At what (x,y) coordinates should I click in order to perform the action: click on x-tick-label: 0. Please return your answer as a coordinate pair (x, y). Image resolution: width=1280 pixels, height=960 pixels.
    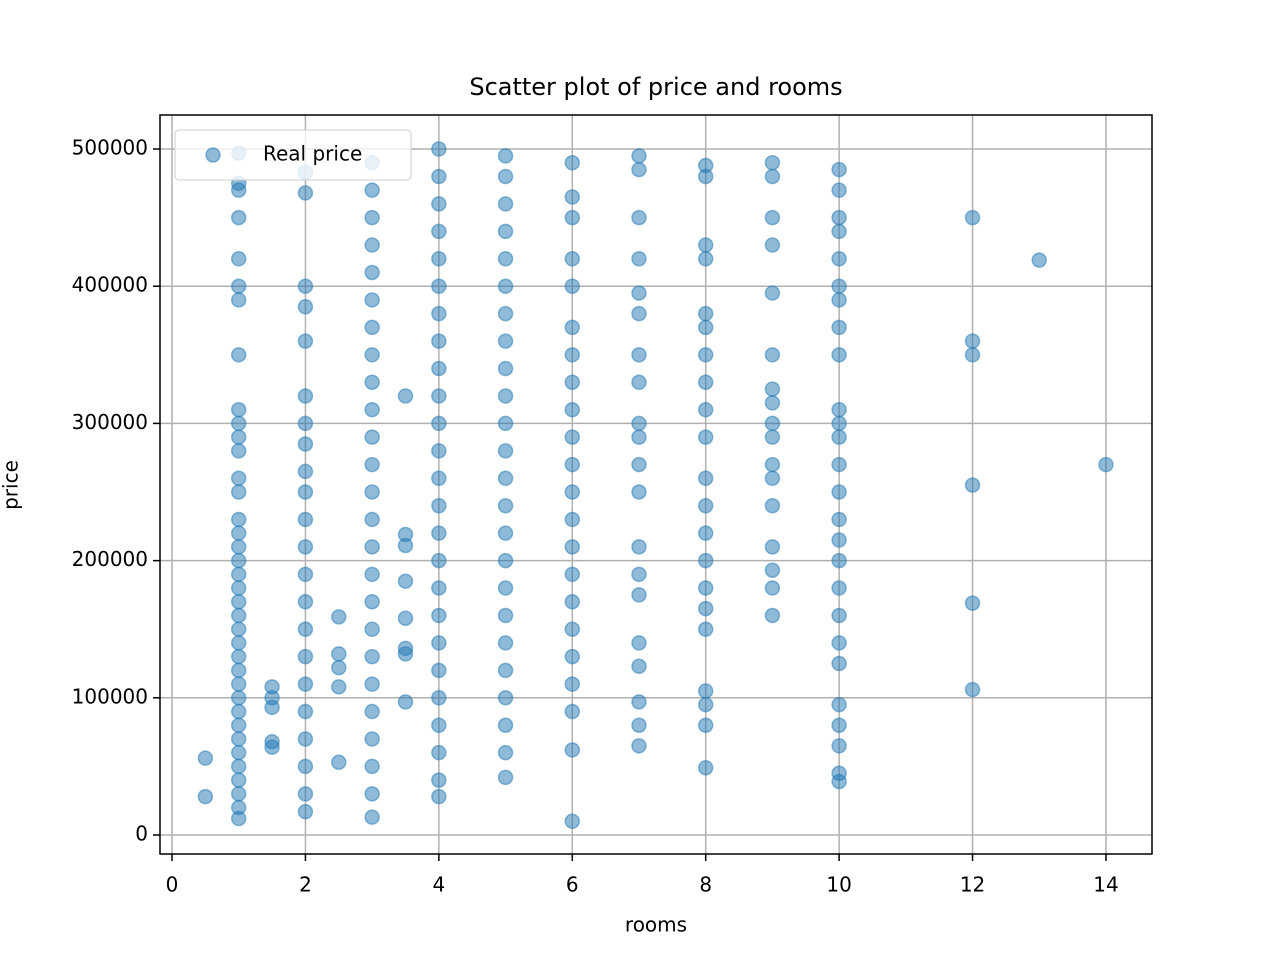
    Looking at the image, I should click on (172, 885).